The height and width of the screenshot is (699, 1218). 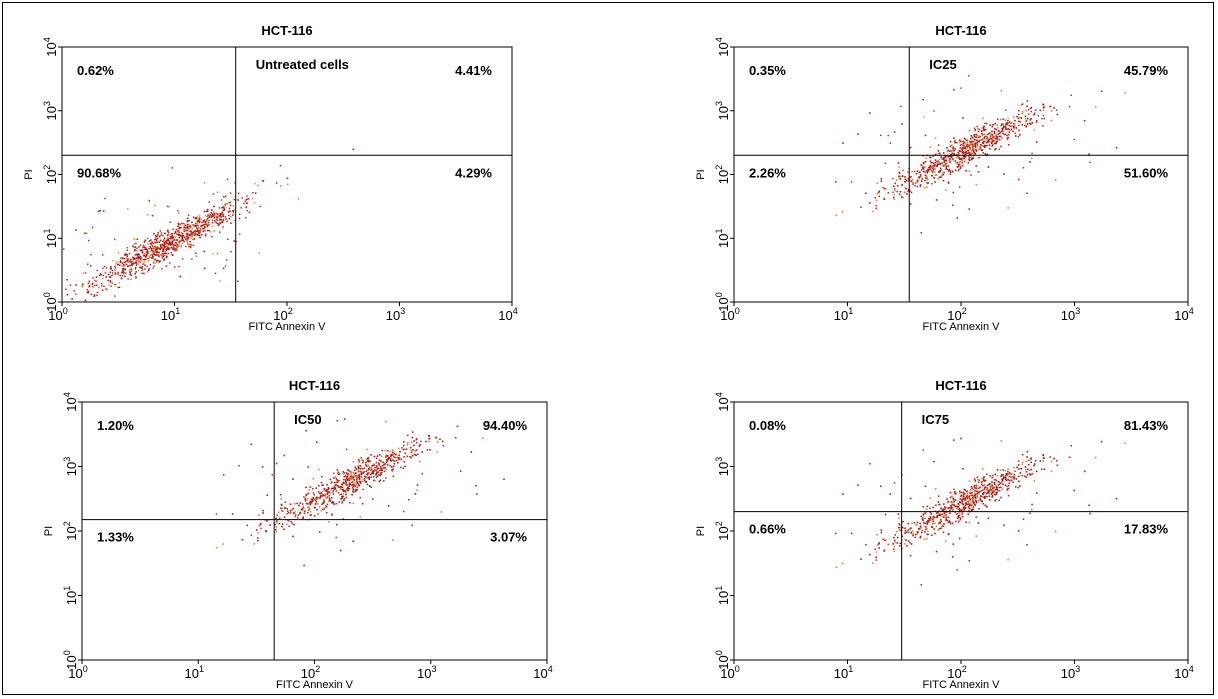 I want to click on plot-area, so click(x=314, y=531).